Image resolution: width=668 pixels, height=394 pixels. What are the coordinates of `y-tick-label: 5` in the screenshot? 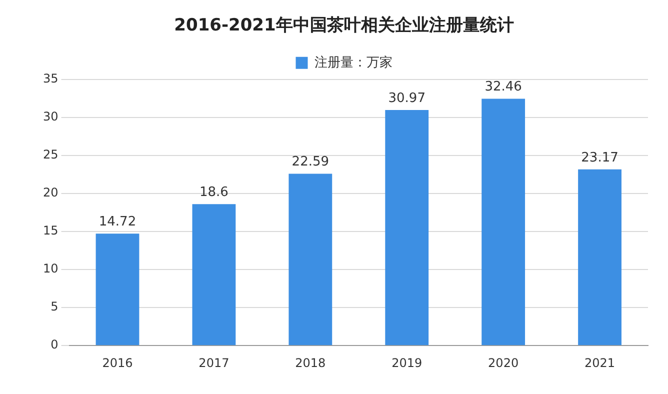 It's located at (54, 307).